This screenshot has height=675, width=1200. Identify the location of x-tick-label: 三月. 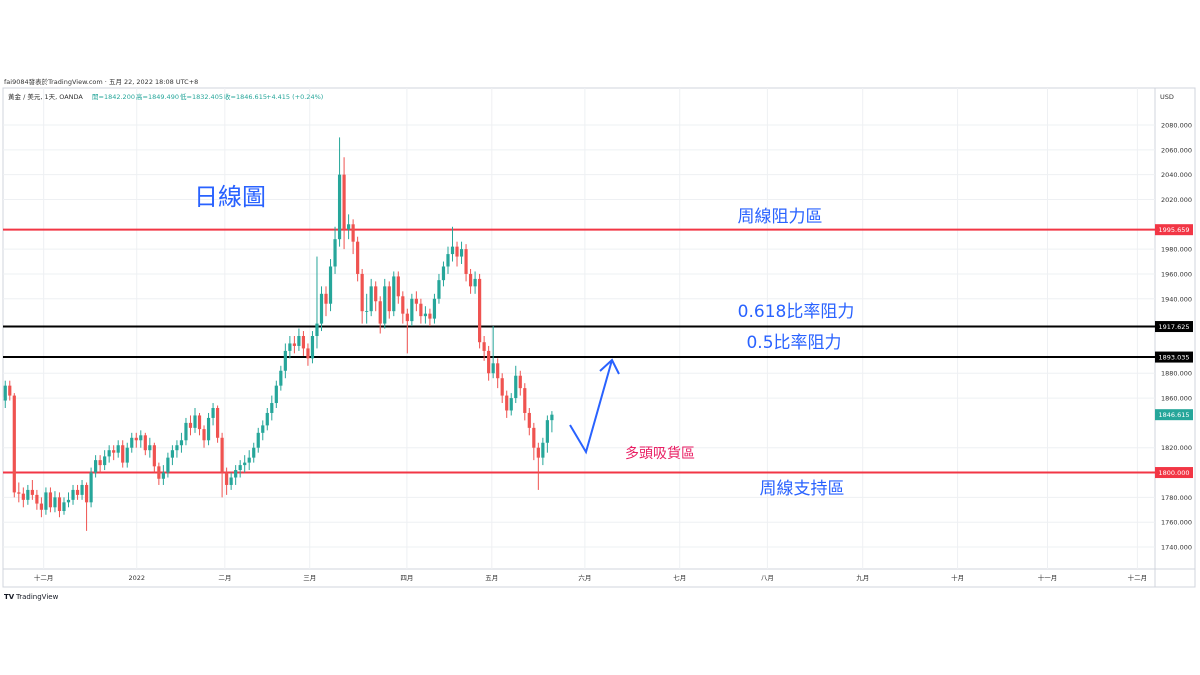
(309, 578).